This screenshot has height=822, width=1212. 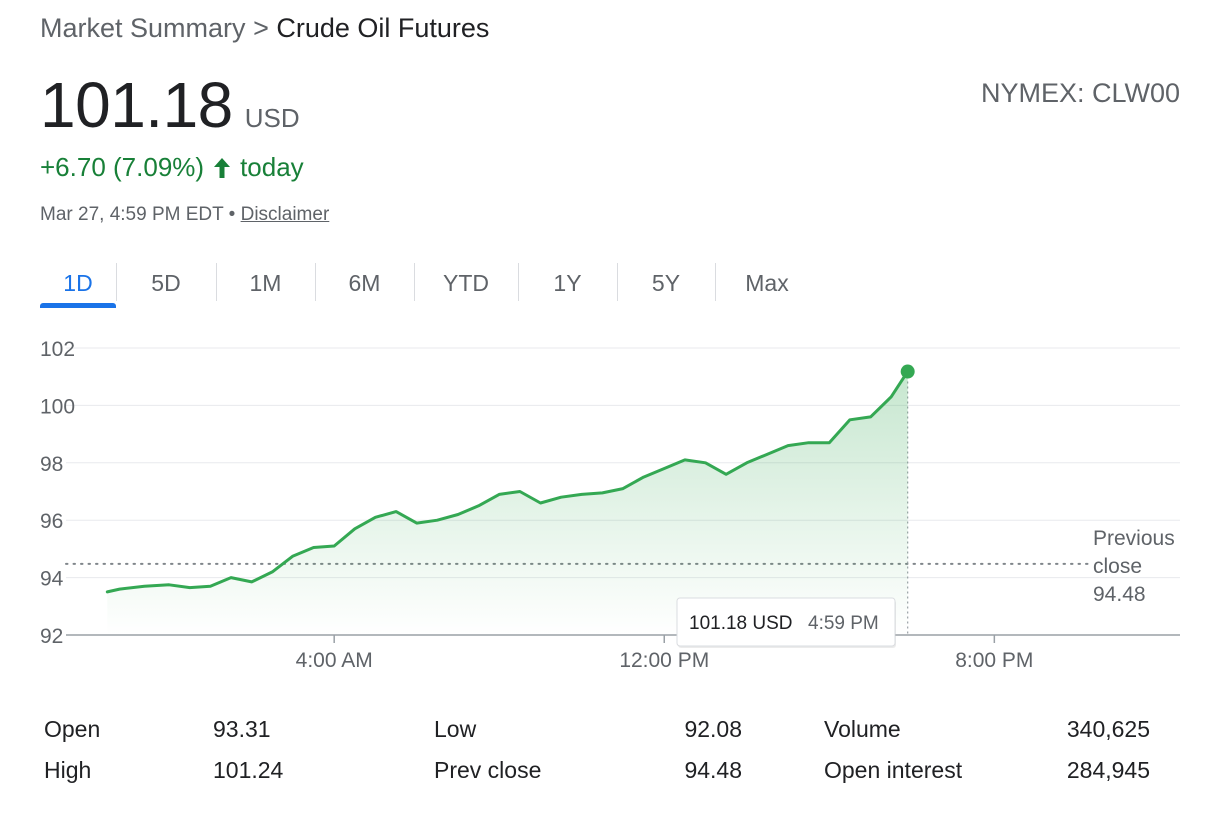 I want to click on breadcrumb-parent-link: Market Summary, so click(x=143, y=28).